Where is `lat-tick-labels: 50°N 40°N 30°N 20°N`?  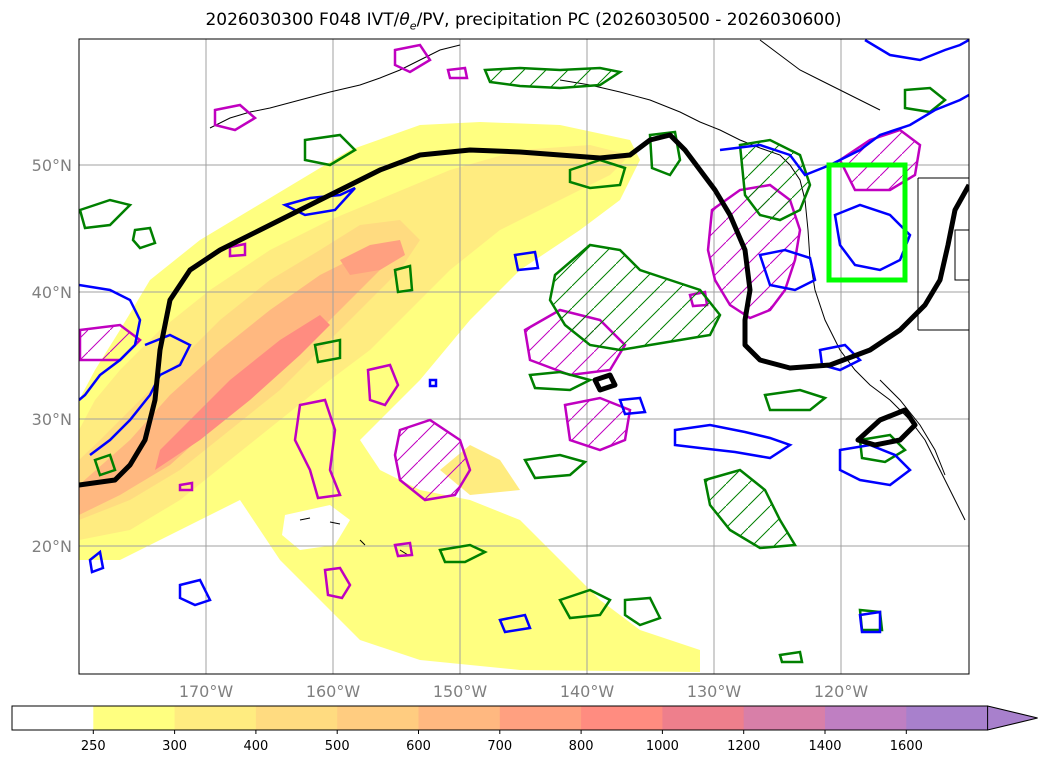 lat-tick-labels: 50°N 40°N 30°N 20°N is located at coordinates (52, 356).